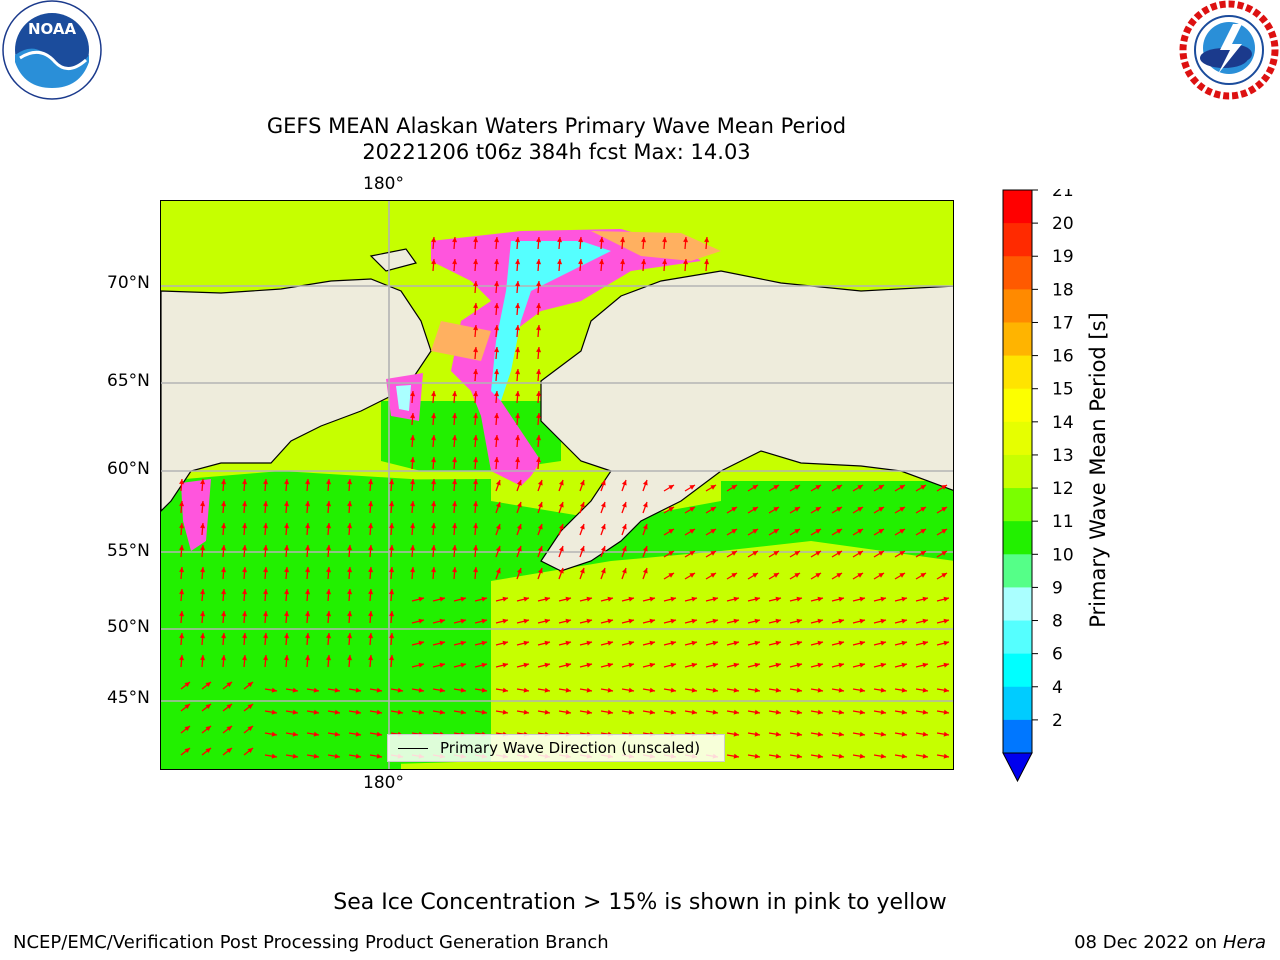  Describe the element at coordinates (1017, 767) in the screenshot. I see `colorbar-under-extension` at that location.